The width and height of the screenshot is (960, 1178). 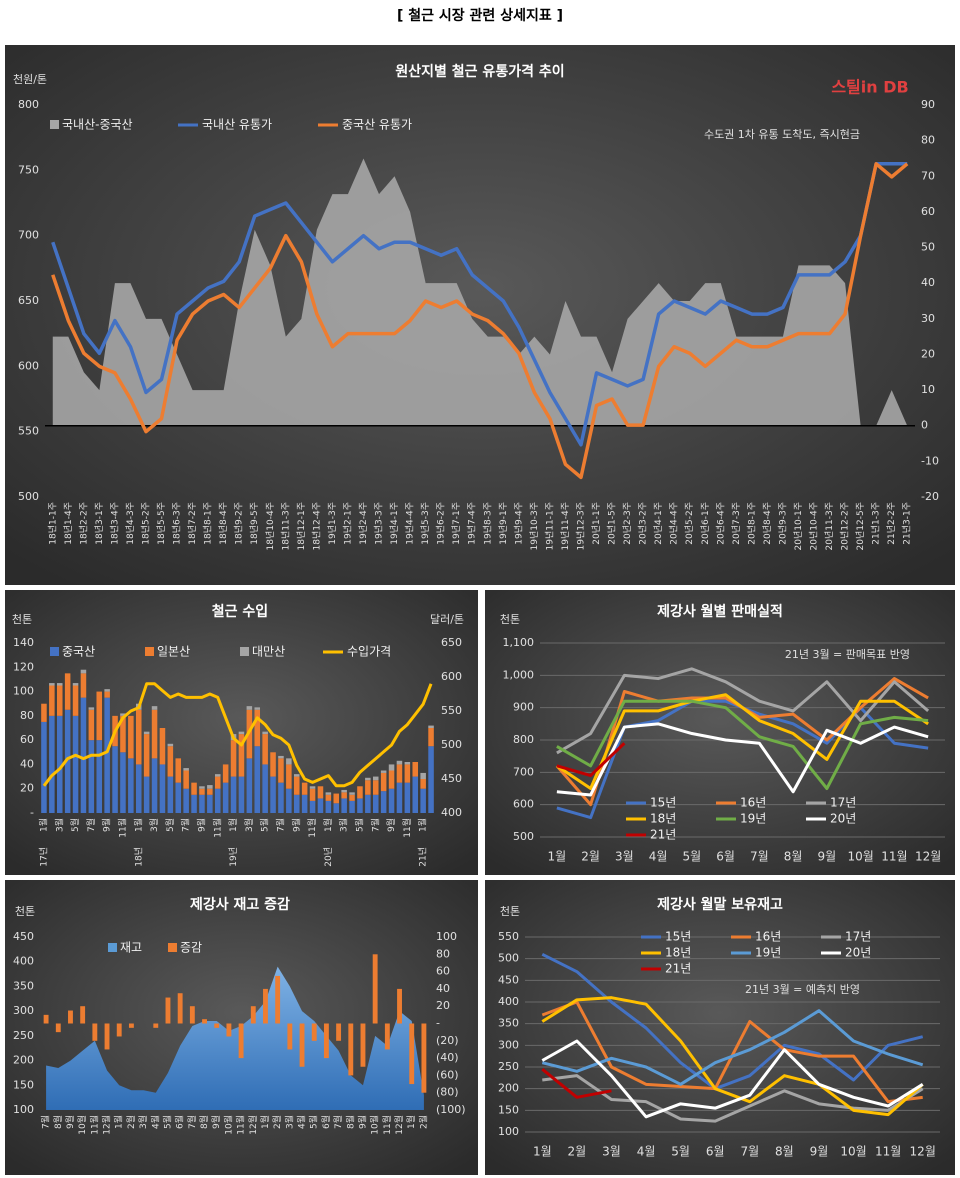 What do you see at coordinates (447, 1092) in the screenshot?
I see `tick-label: (80)` at bounding box center [447, 1092].